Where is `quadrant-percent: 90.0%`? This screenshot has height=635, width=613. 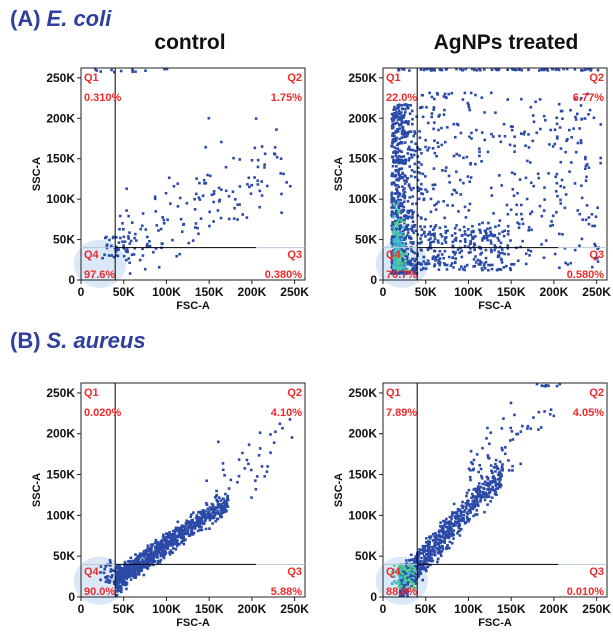 quadrant-percent: 90.0% is located at coordinates (99, 592).